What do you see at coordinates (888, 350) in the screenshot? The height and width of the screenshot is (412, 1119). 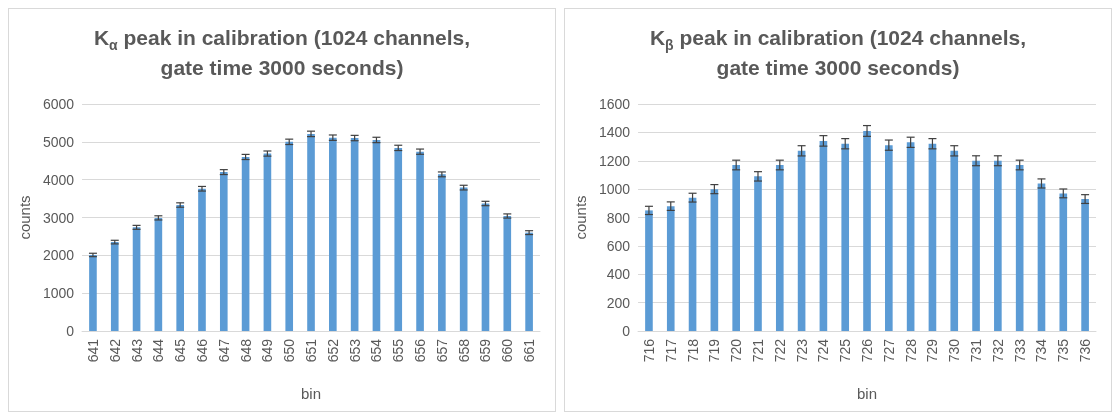 I see `x-tick-label: 727` at bounding box center [888, 350].